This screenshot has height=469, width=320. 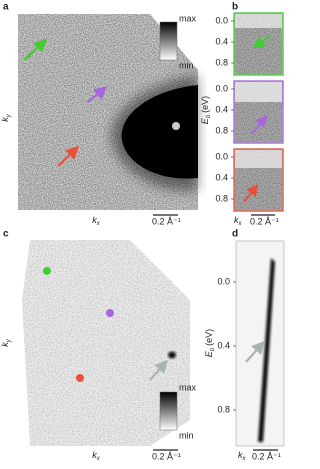 What do you see at coordinates (235, 234) in the screenshot?
I see `panel-label: d` at bounding box center [235, 234].